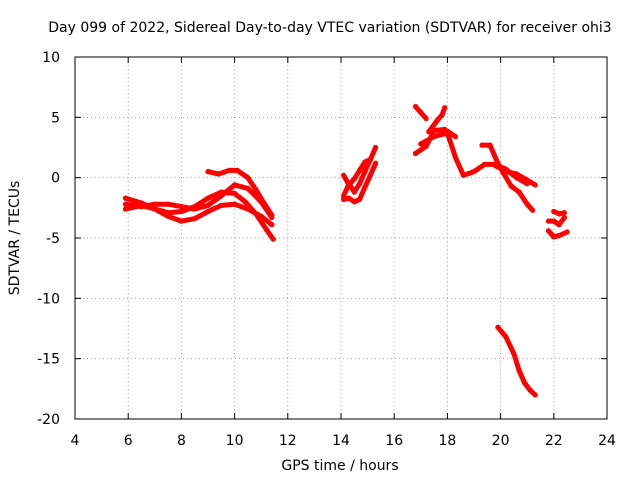 The height and width of the screenshot is (480, 640). What do you see at coordinates (15, 238) in the screenshot?
I see `y-axis-label: SDTVAR / TECUs` at bounding box center [15, 238].